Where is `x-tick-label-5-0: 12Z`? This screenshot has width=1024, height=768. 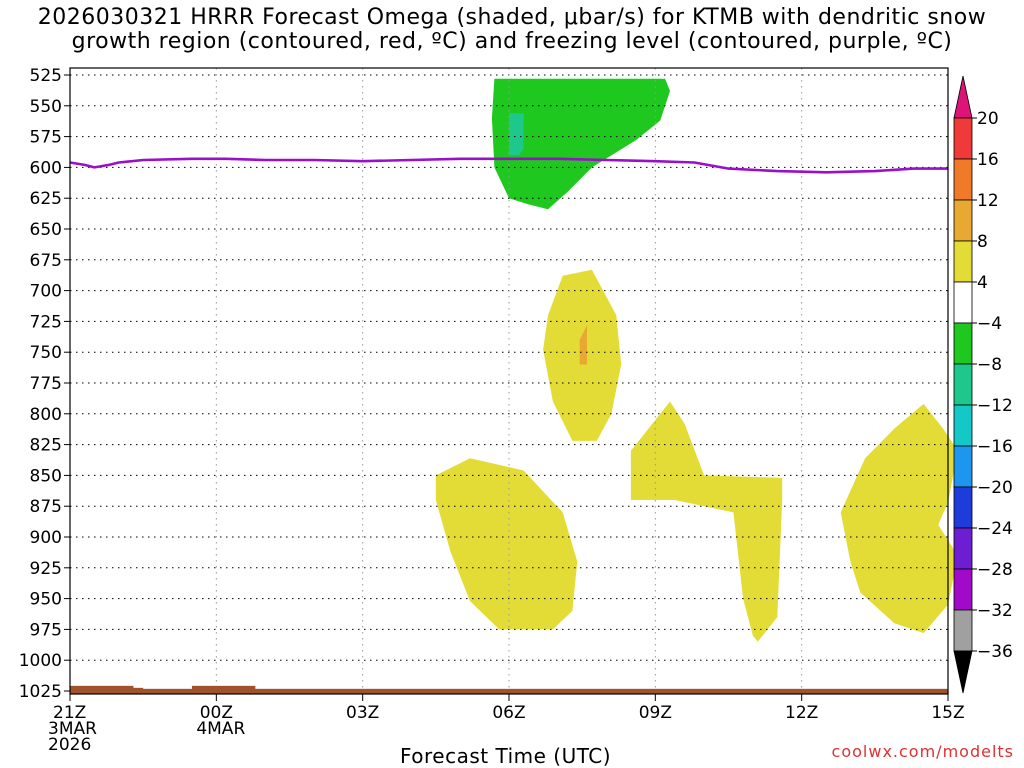
x-tick-label-5-0: 12Z is located at coordinates (801, 713).